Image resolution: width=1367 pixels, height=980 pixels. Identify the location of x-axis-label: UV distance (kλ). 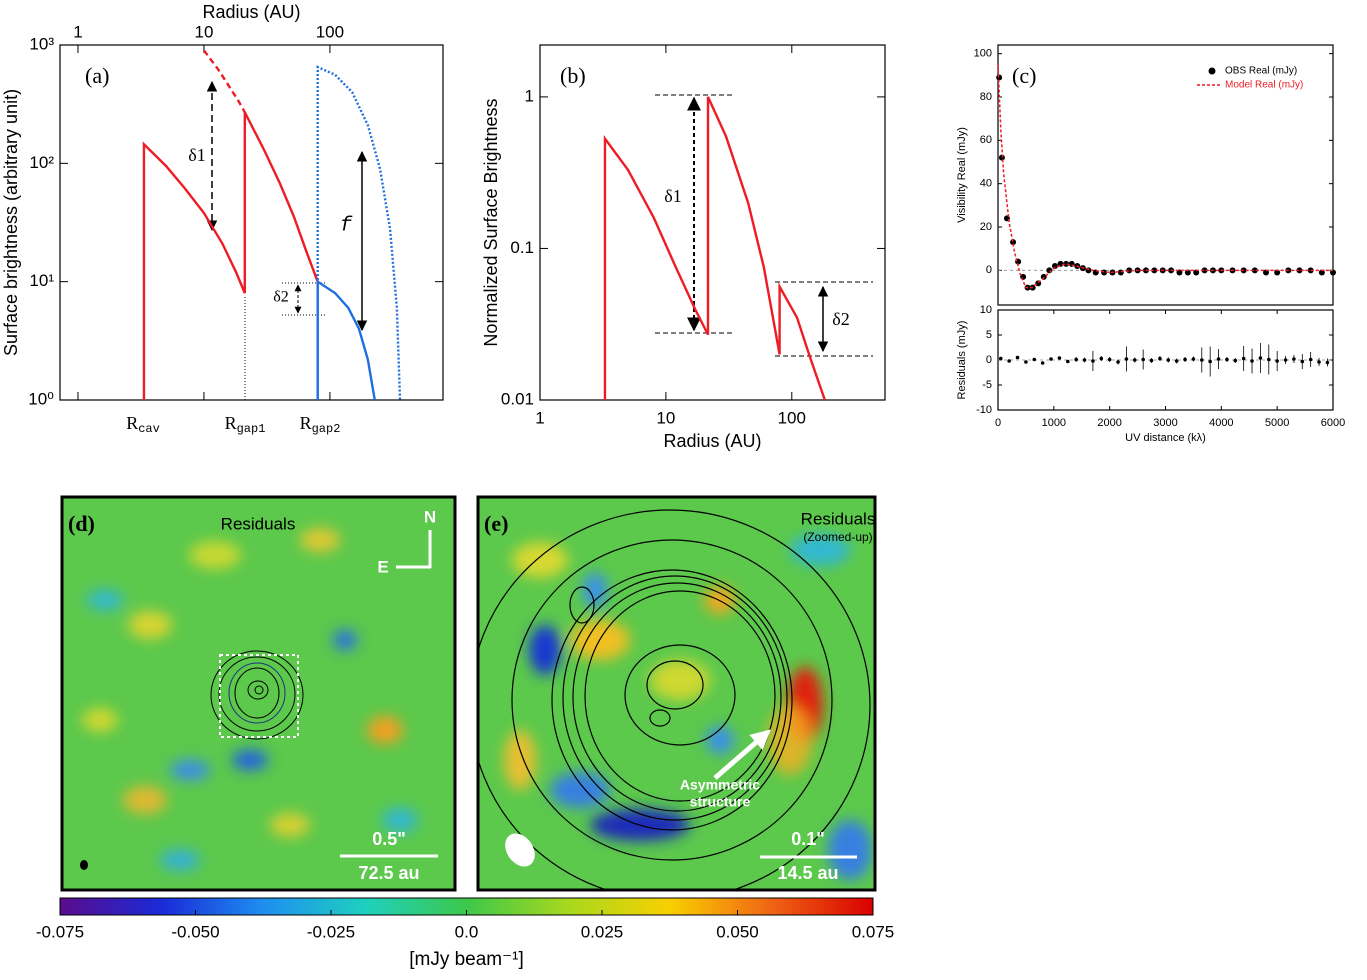
(1165, 438).